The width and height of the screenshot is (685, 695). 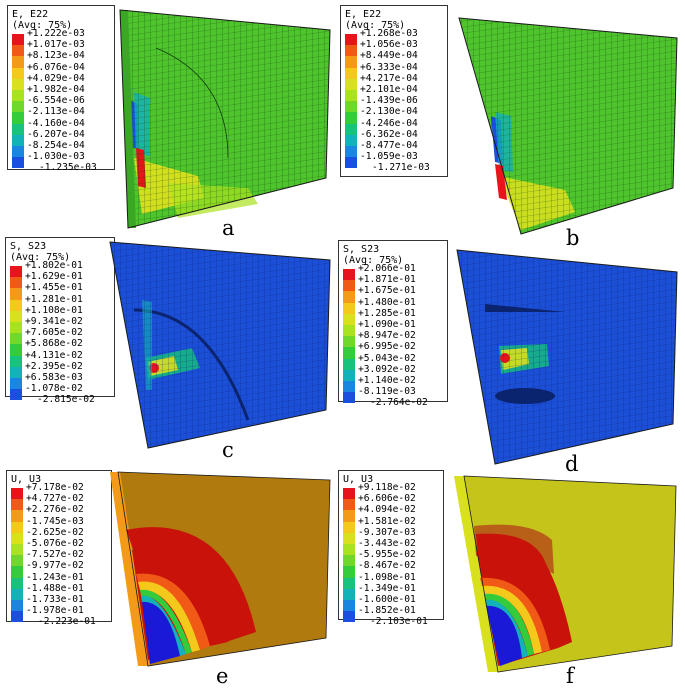 What do you see at coordinates (128, 119) in the screenshot?
I see `plate-left-edge` at bounding box center [128, 119].